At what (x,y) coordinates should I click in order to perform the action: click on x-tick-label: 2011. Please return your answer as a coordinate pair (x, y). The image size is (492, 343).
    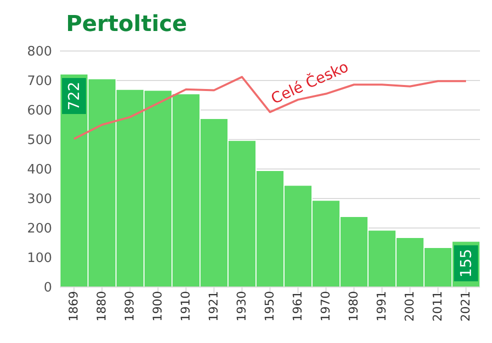
    Looking at the image, I should click on (437, 306).